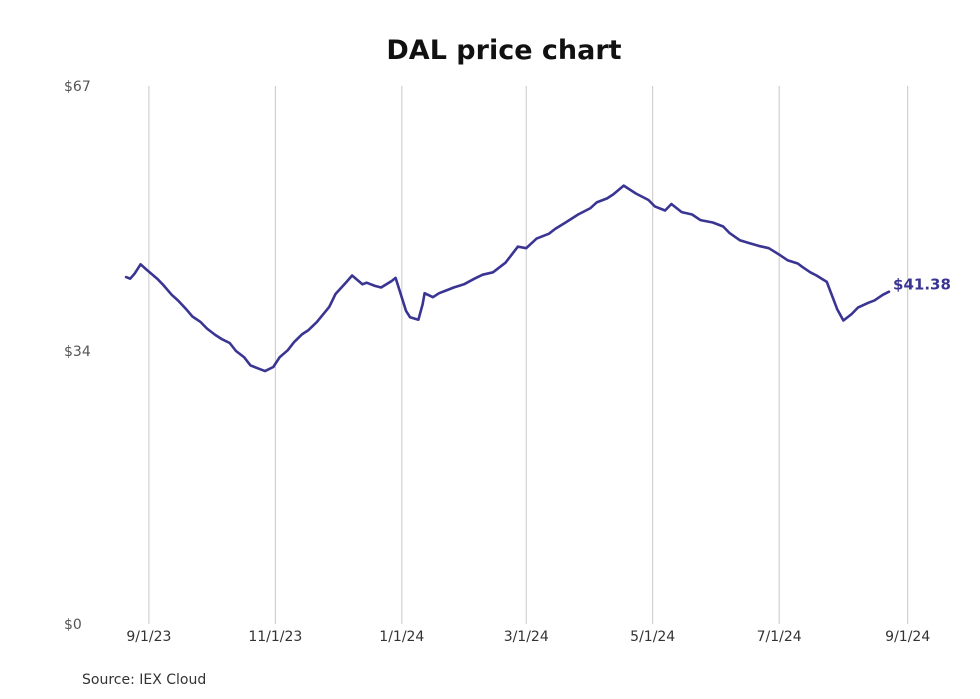 The height and width of the screenshot is (699, 980). I want to click on y-tick-label: $34, so click(77, 352).